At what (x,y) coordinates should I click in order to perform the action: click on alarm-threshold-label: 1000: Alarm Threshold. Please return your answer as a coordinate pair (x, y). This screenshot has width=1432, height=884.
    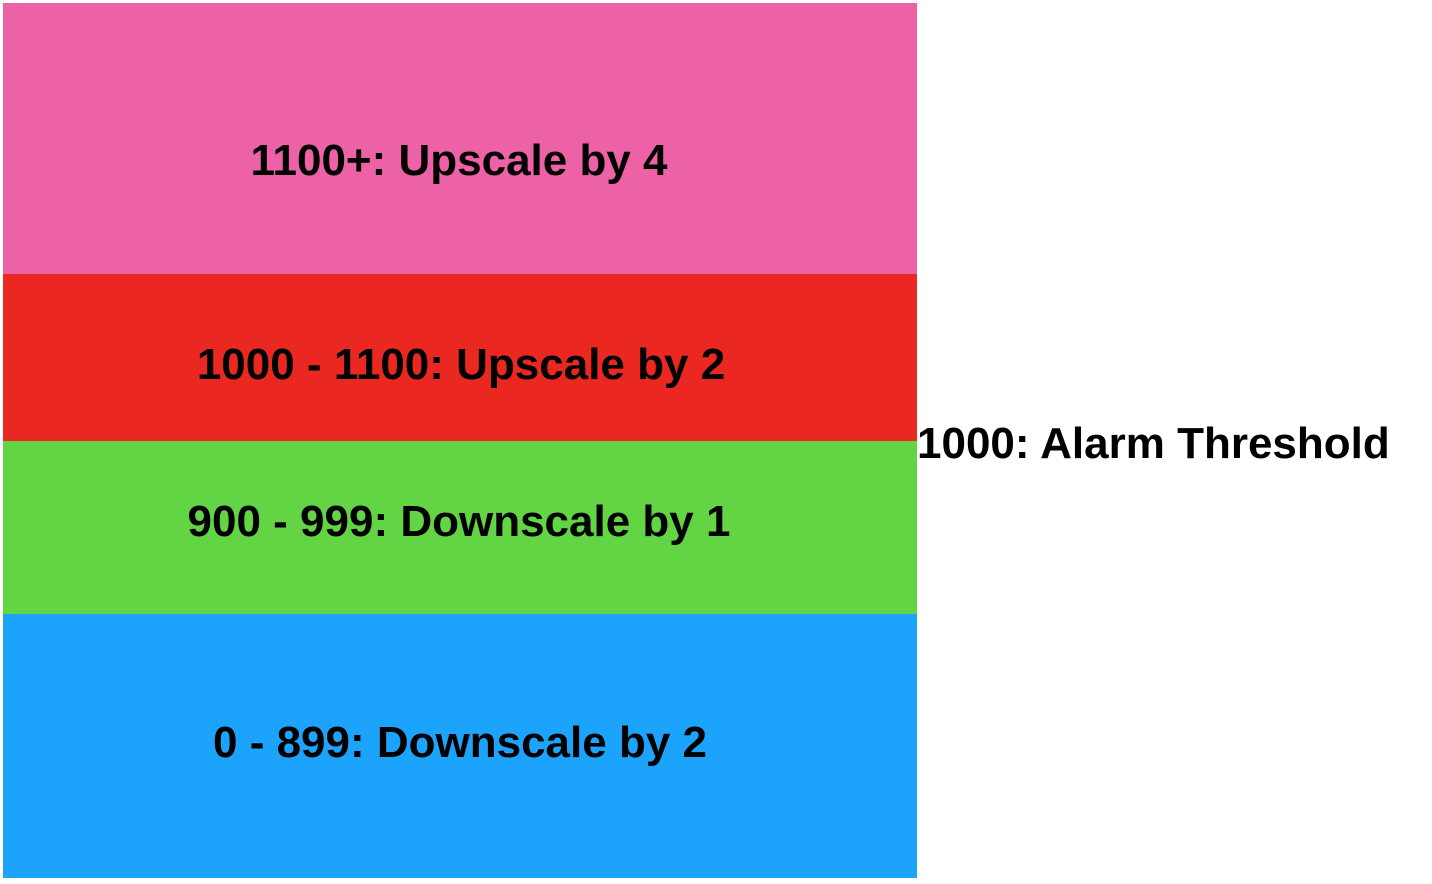
    Looking at the image, I should click on (1153, 443).